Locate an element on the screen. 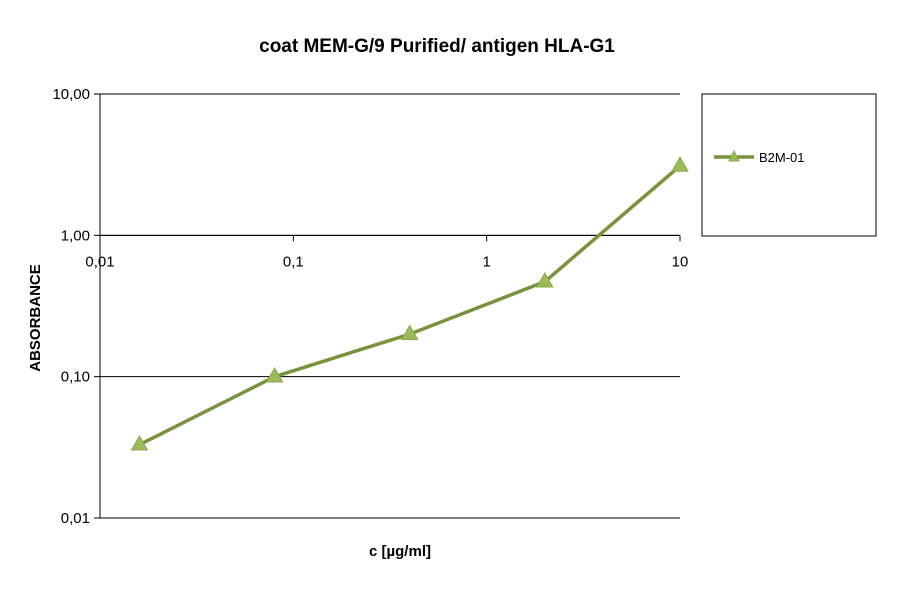 This screenshot has height=594, width=900. x-tick-label: 10 is located at coordinates (680, 261).